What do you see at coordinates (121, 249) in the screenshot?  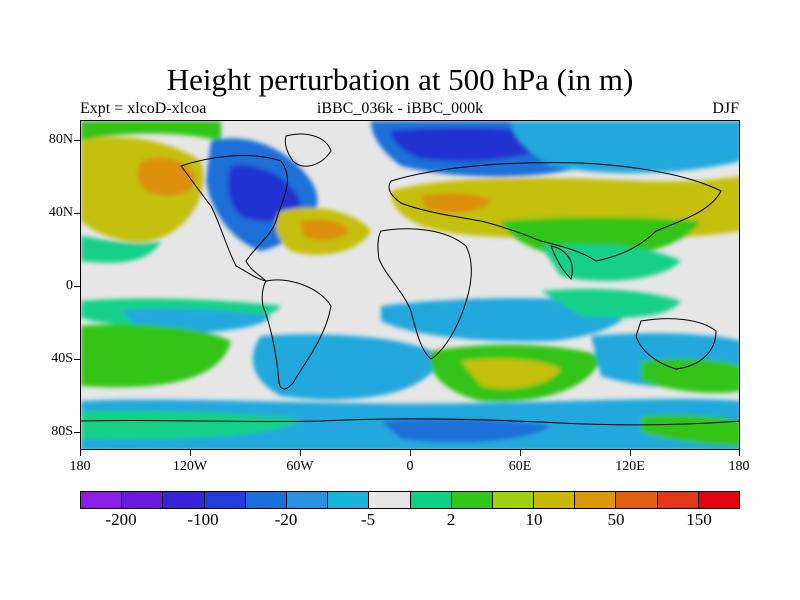 I see `contour-pacific-teal` at bounding box center [121, 249].